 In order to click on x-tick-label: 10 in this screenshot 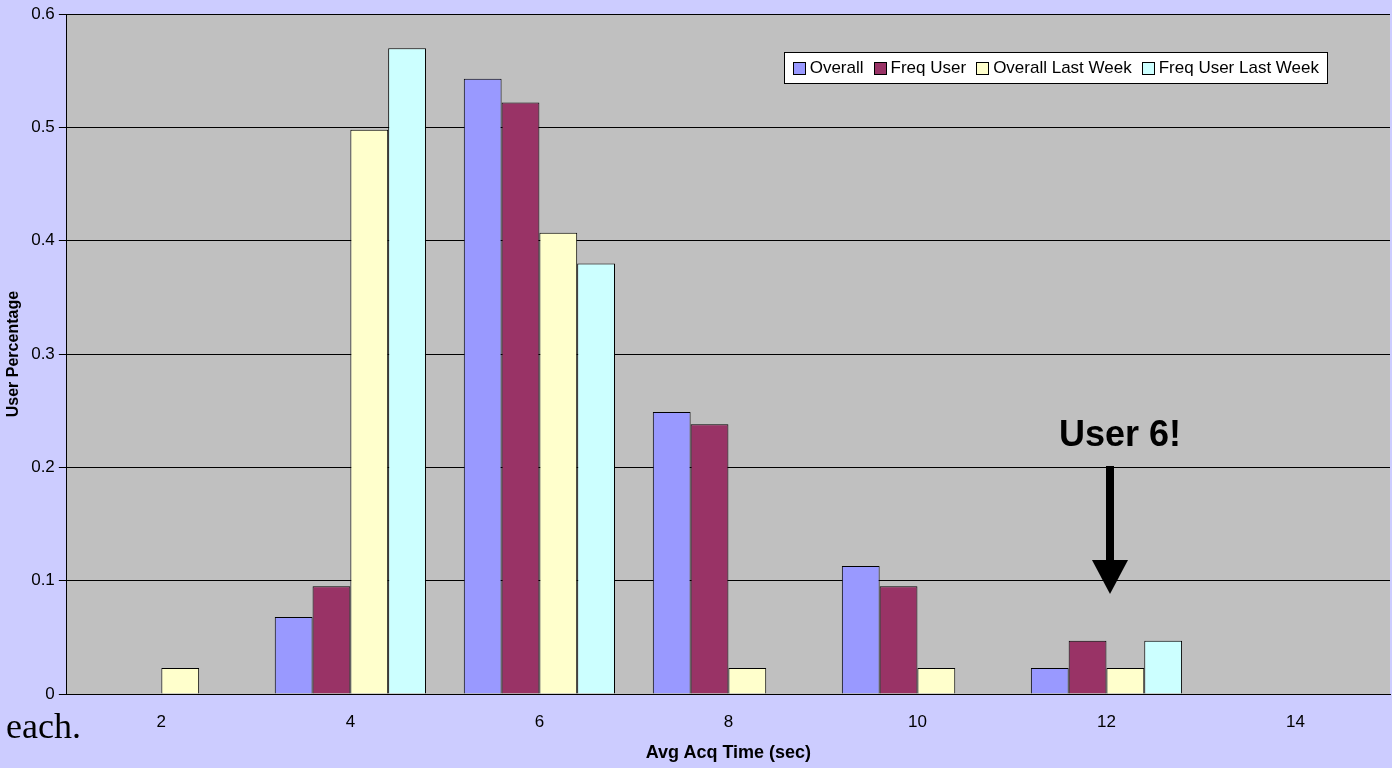, I will do `click(917, 721)`.